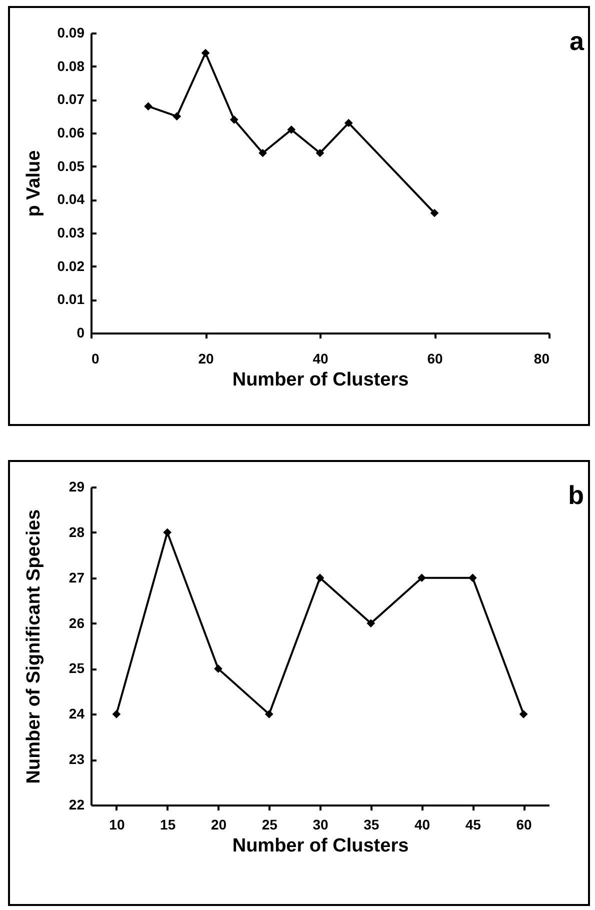 The height and width of the screenshot is (910, 595). I want to click on y-tick-label: 0.02, so click(71, 266).